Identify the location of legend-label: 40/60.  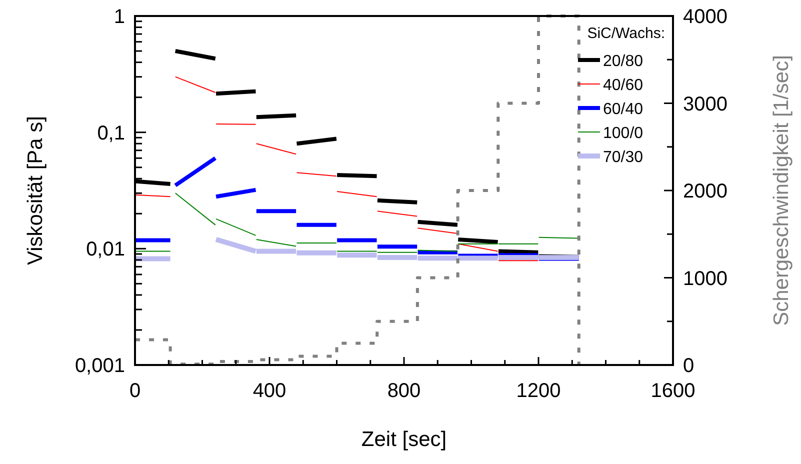
(623, 85).